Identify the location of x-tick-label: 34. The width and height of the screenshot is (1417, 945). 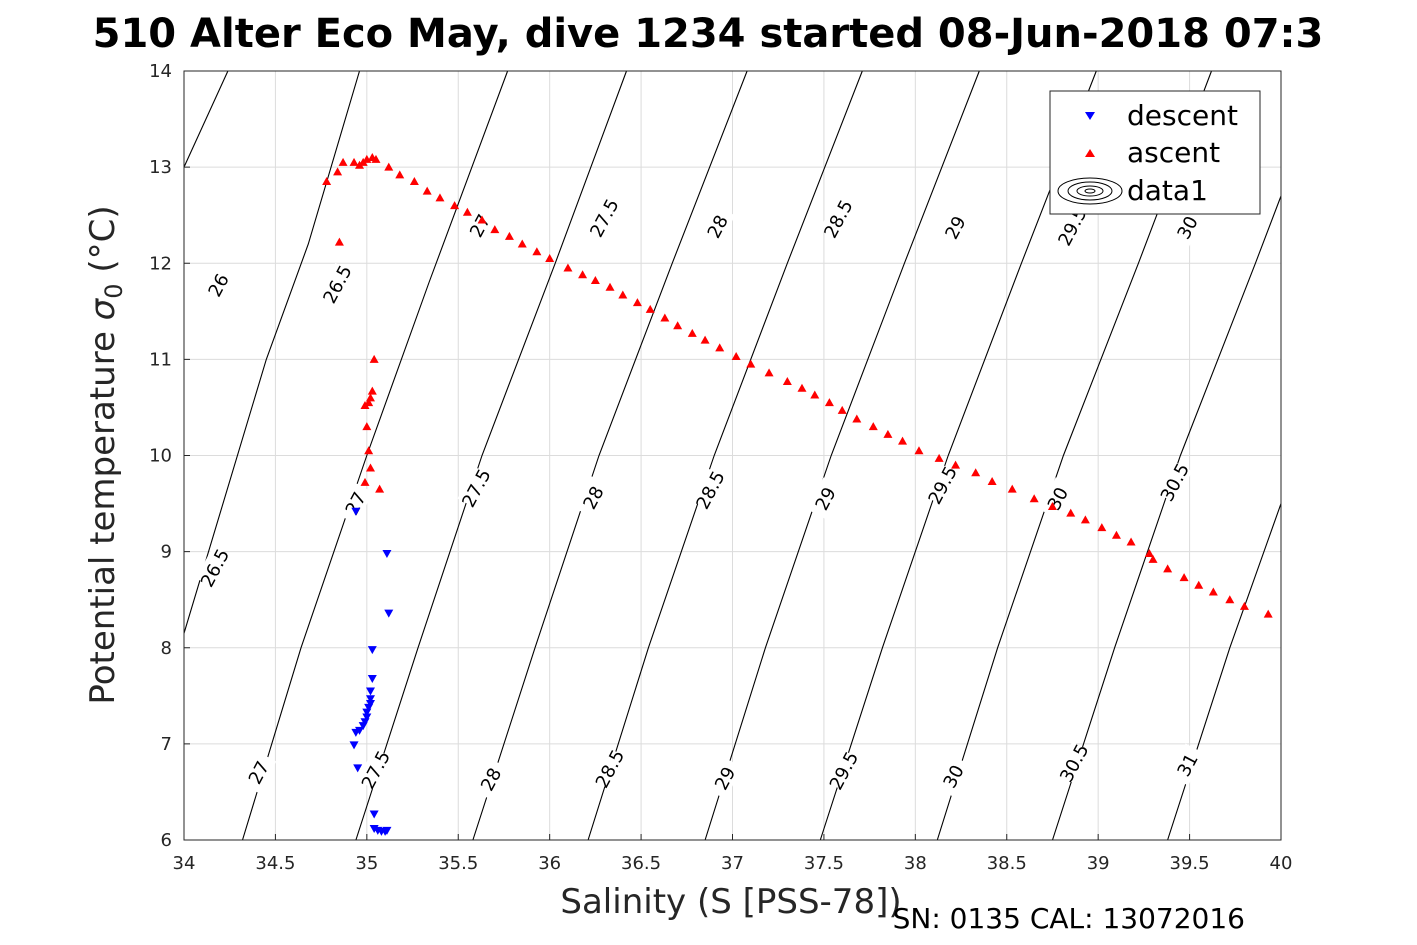
(184, 863).